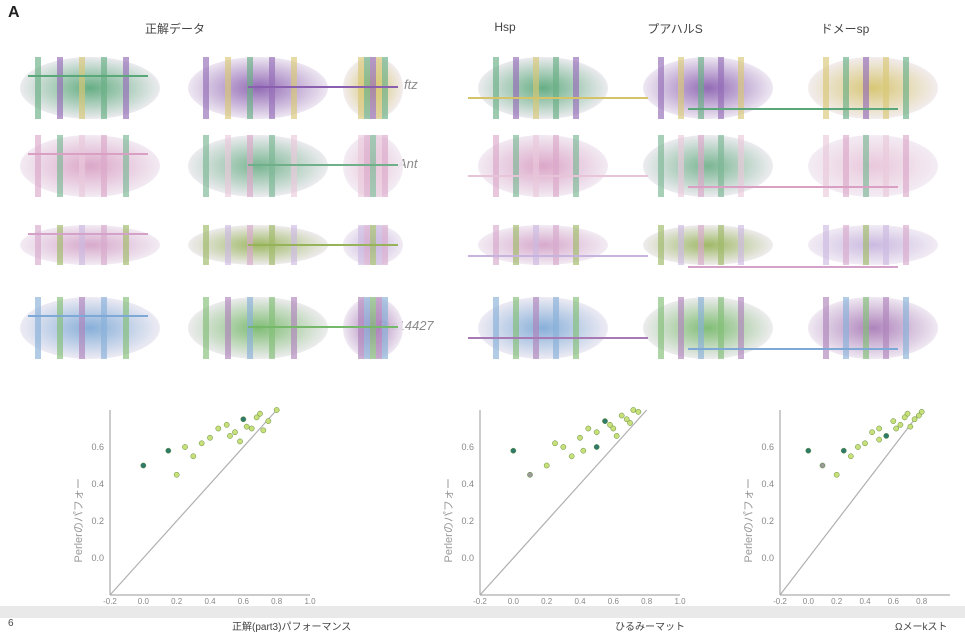 This screenshot has width=965, height=635. Describe the element at coordinates (177, 601) in the screenshot. I see `x-tick-label: 0.2` at that location.